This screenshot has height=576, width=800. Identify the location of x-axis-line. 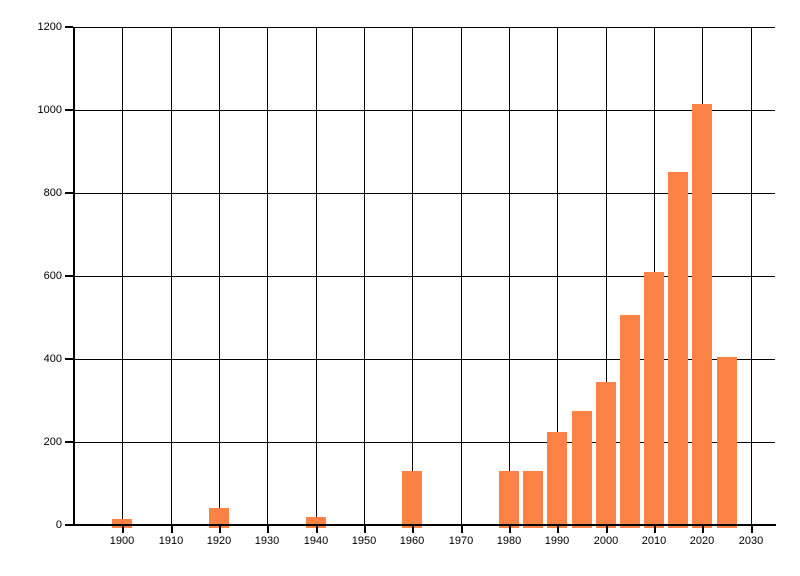
(424, 525).